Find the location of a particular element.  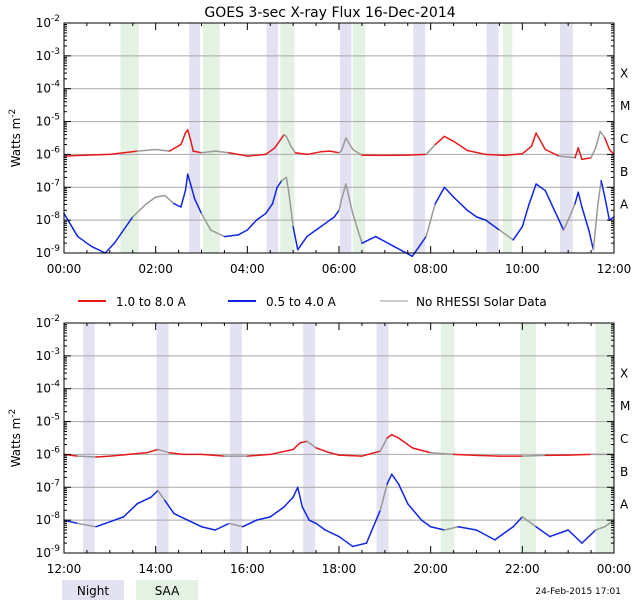

y-tick-label: 10⁻⁴ is located at coordinates (48, 88).